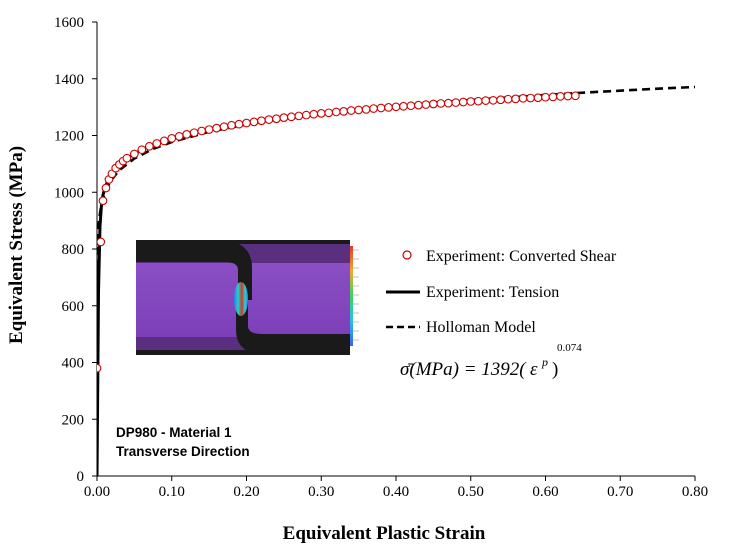 Image resolution: width=738 pixels, height=553 pixels. Describe the element at coordinates (407, 255) in the screenshot. I see `legend-marker-shear` at that location.